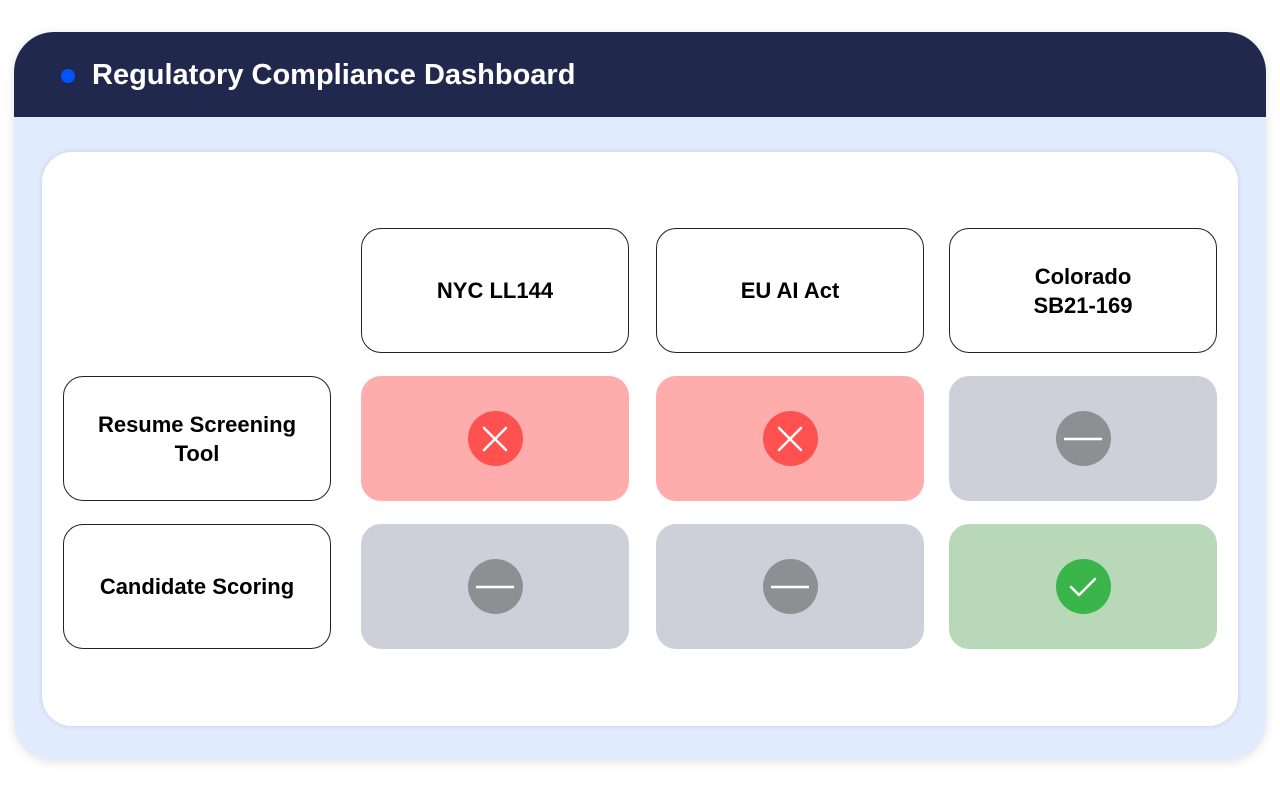  What do you see at coordinates (640, 74) in the screenshot?
I see `header: Regulatory Compliance Dashboard` at bounding box center [640, 74].